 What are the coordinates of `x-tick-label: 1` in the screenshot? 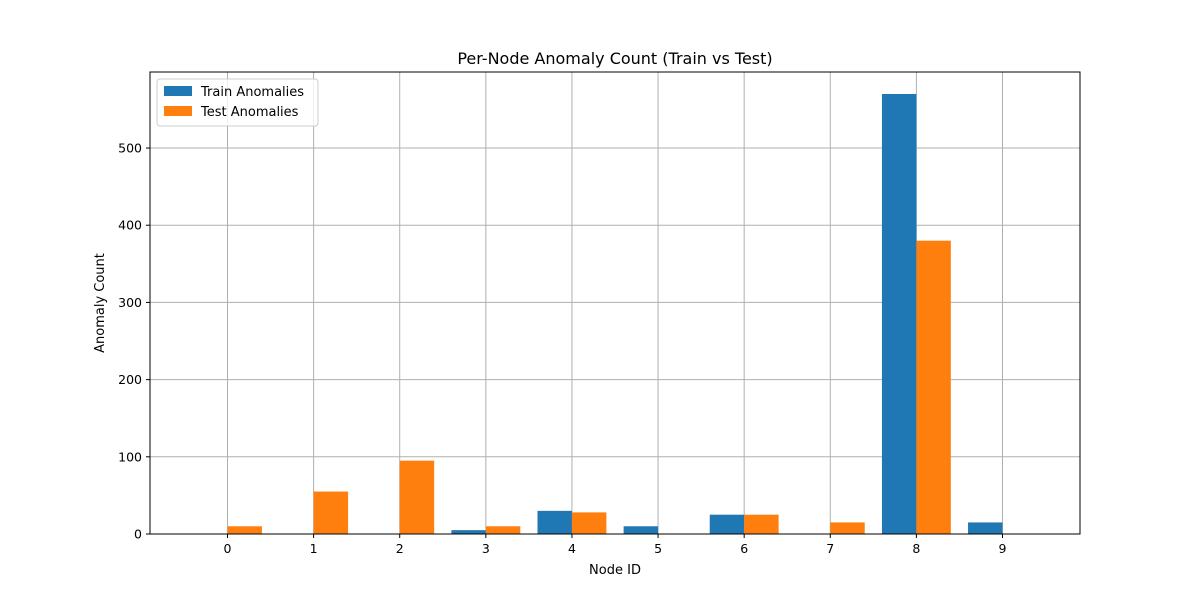 It's located at (314, 548).